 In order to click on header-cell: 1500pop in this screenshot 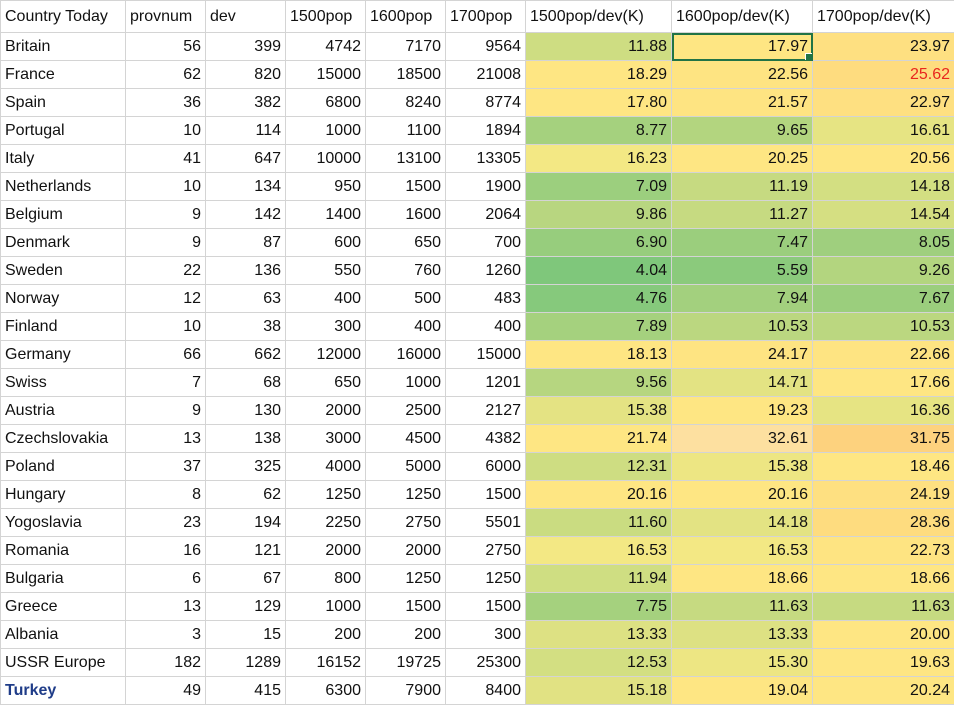, I will do `click(326, 17)`.